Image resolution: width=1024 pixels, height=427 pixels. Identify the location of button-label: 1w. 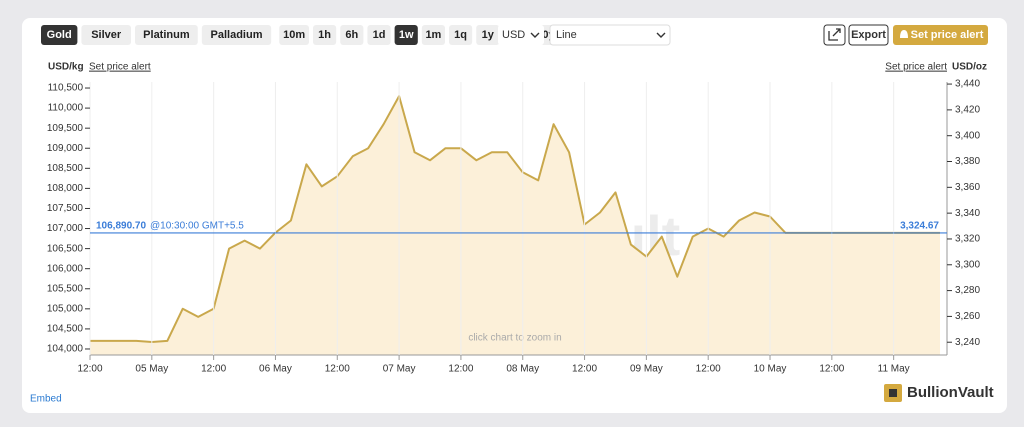
(406, 35).